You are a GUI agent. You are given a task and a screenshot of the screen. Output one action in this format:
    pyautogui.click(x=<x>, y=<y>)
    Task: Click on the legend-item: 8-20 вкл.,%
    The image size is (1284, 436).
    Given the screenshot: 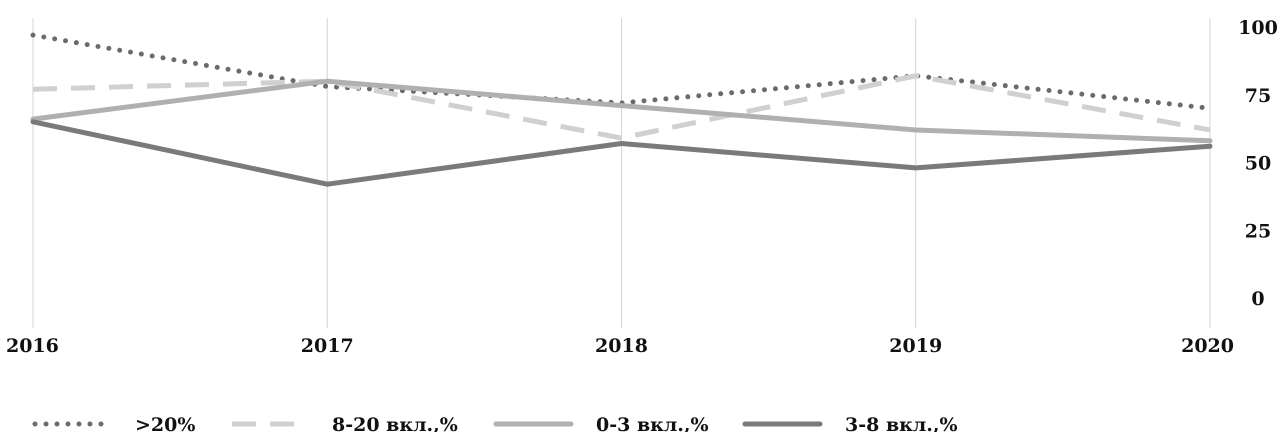 What is the action you would take?
    pyautogui.click(x=345, y=425)
    